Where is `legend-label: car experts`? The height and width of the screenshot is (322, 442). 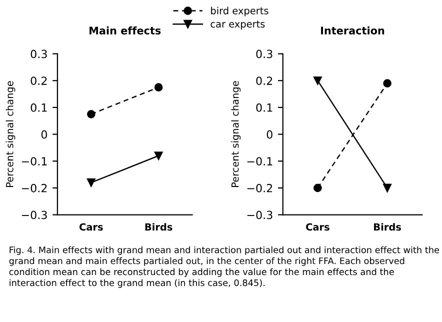
legend-label: car experts is located at coordinates (237, 25).